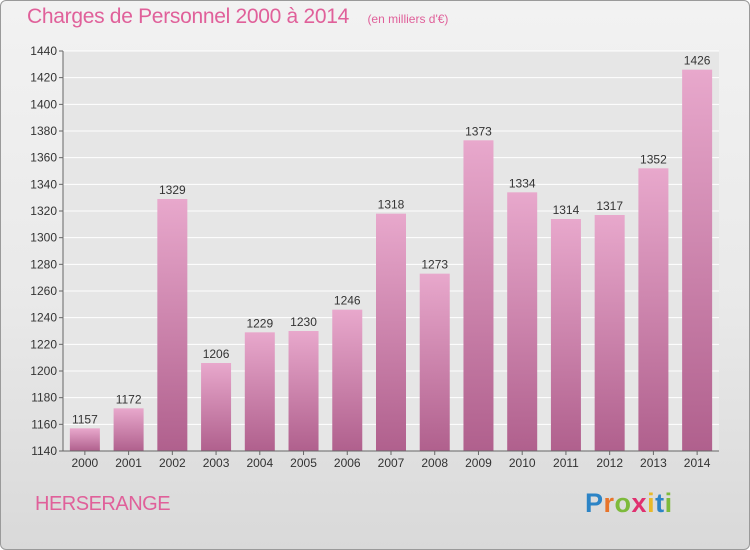 The width and height of the screenshot is (750, 550). What do you see at coordinates (391, 463) in the screenshot?
I see `x-tick-label: 2007` at bounding box center [391, 463].